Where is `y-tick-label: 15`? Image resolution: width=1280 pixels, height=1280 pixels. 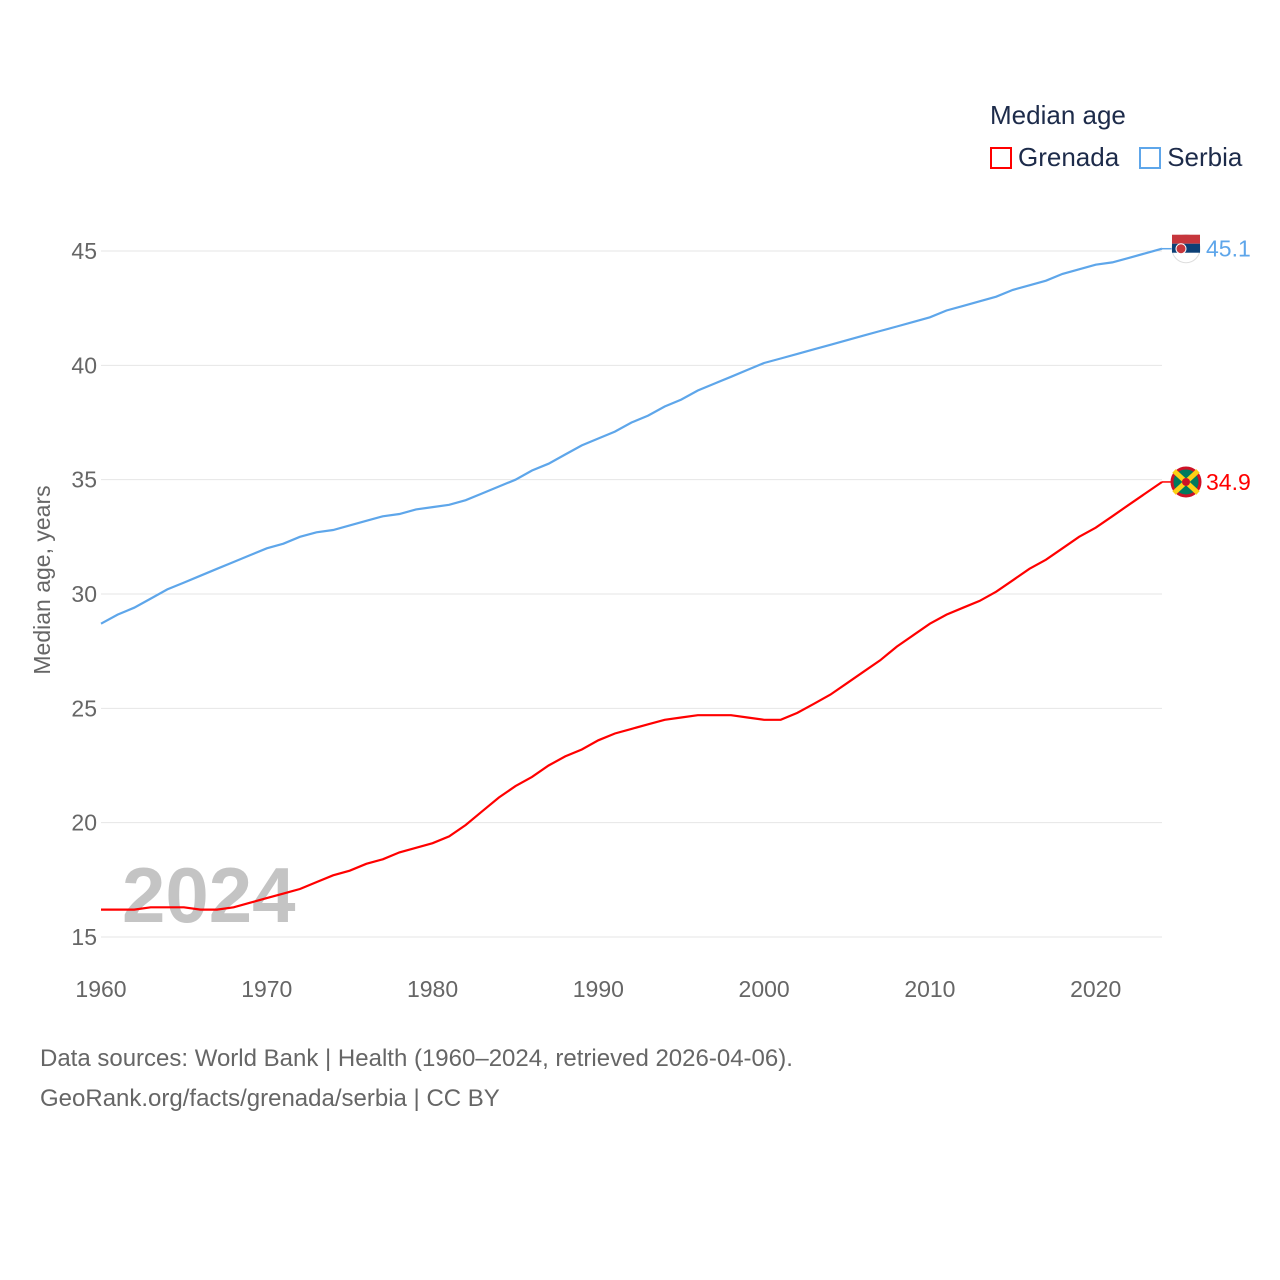
y-tick-label: 15 is located at coordinates (84, 937).